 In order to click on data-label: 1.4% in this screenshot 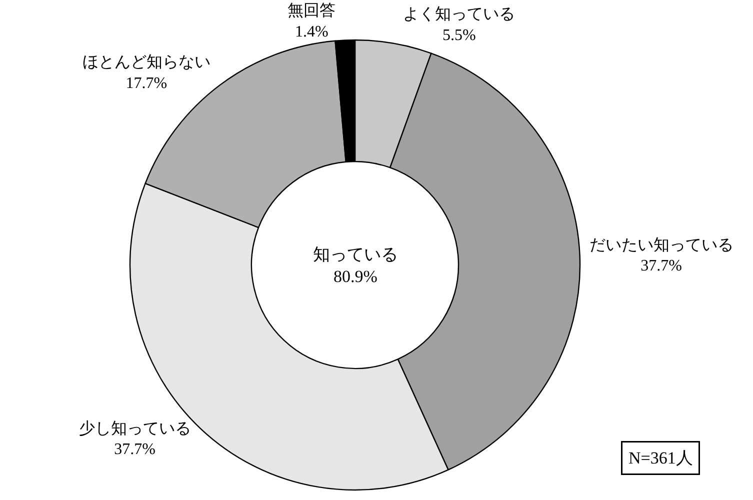, I will do `click(311, 31)`.